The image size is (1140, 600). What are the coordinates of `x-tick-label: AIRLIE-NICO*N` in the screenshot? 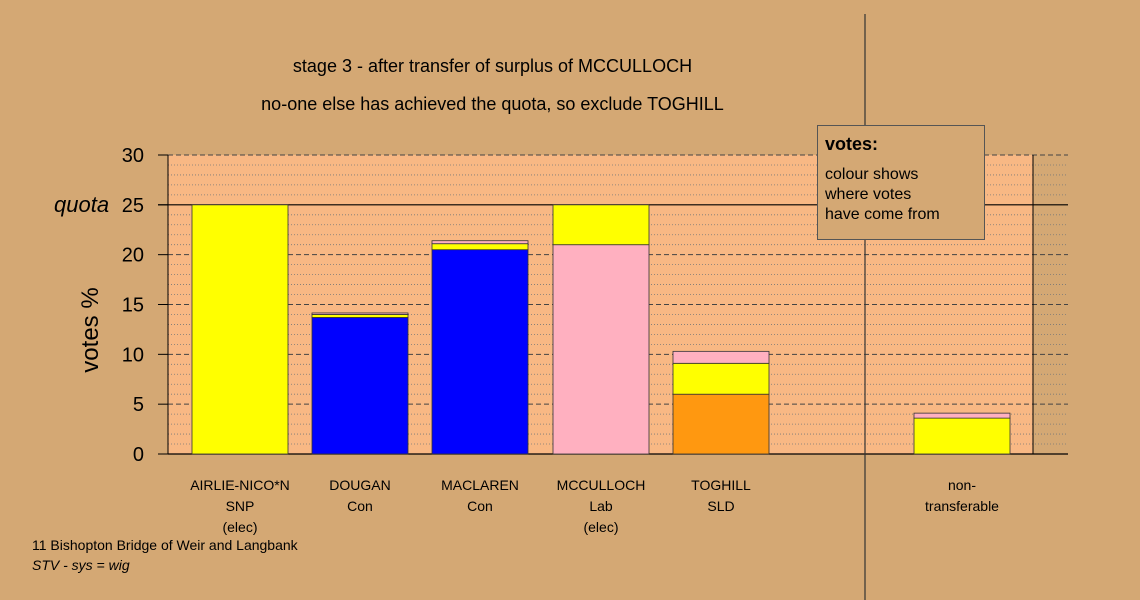 It's located at (240, 485).